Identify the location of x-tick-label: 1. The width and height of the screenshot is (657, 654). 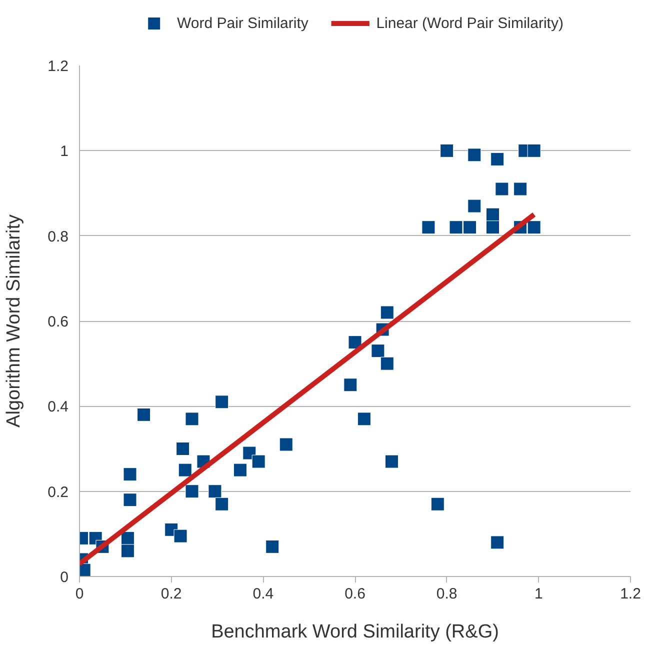
(538, 594).